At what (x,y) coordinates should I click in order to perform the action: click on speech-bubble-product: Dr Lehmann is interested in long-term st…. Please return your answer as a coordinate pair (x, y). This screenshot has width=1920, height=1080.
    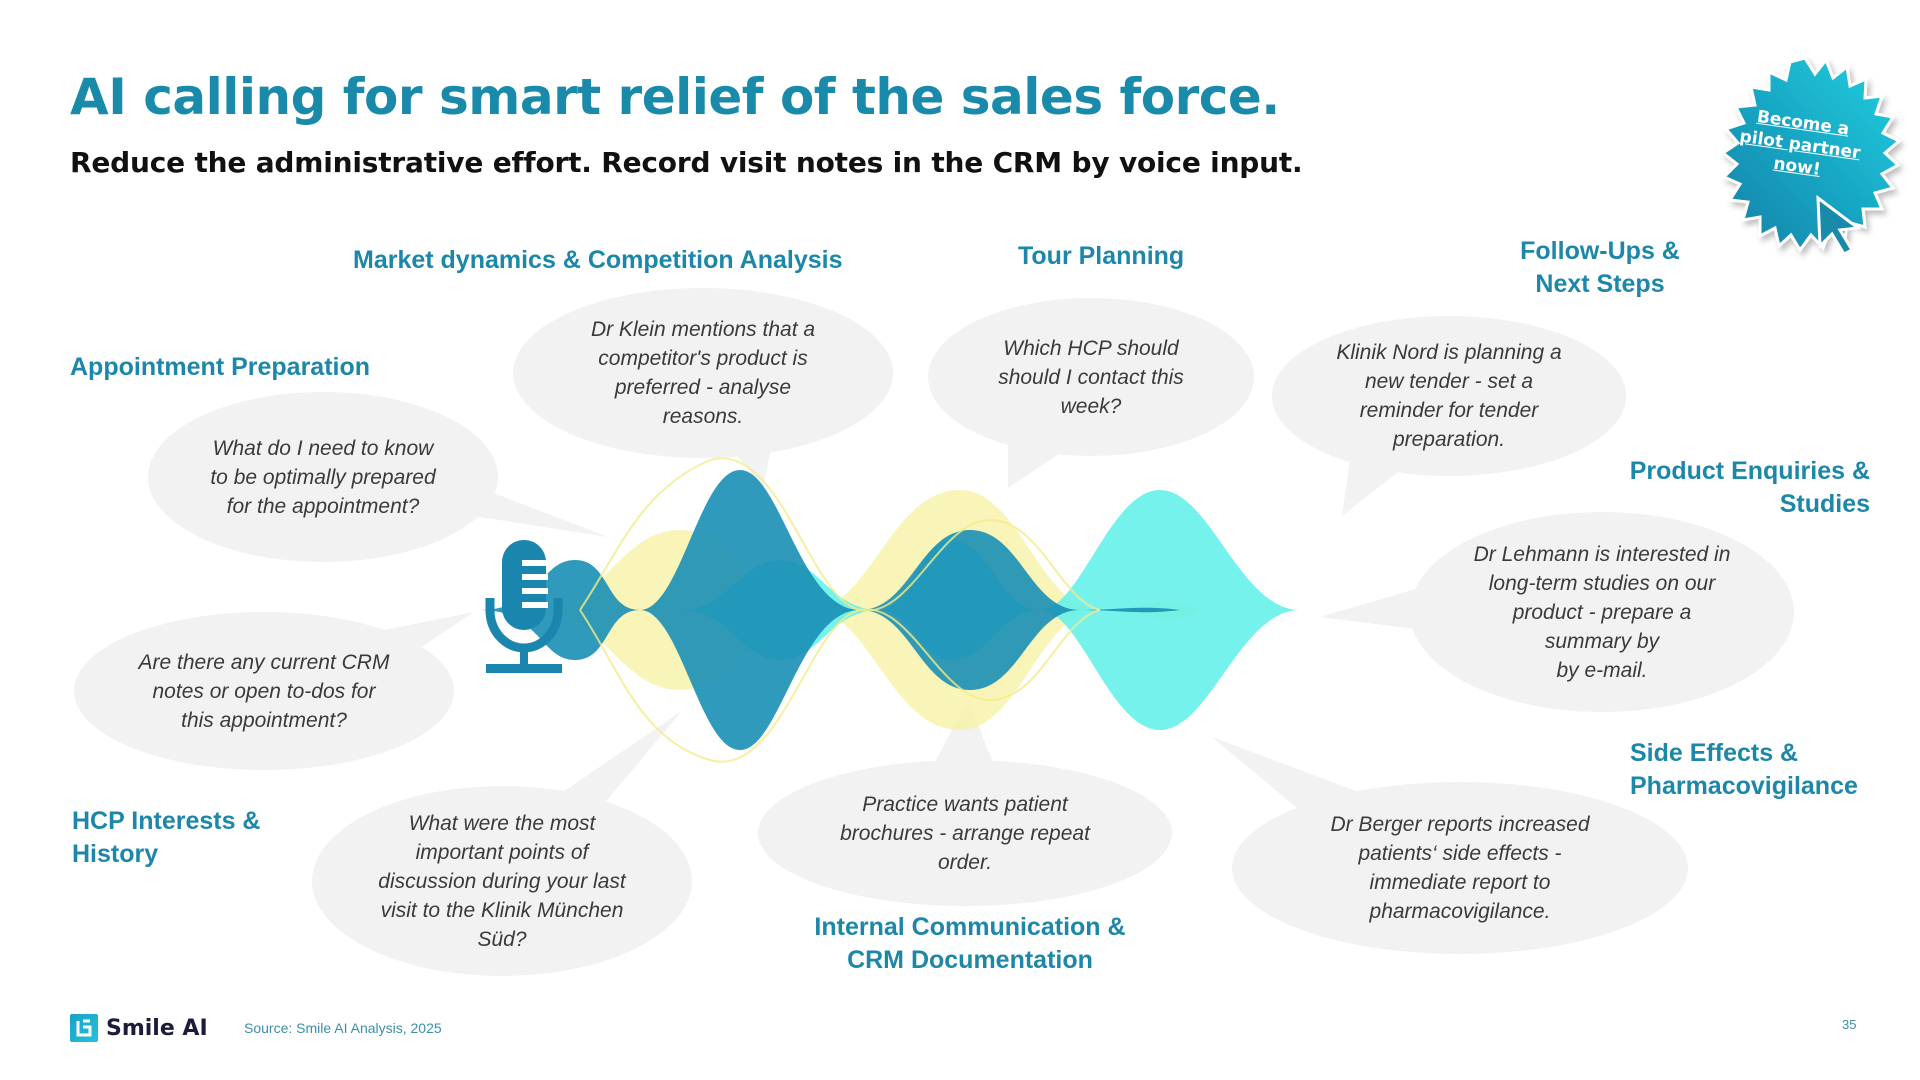
    Looking at the image, I should click on (1557, 612).